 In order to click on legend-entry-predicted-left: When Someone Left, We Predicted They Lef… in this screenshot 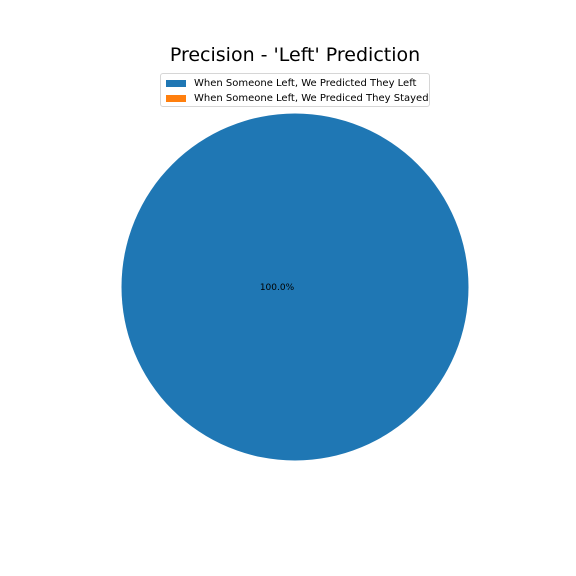, I will do `click(297, 83)`.